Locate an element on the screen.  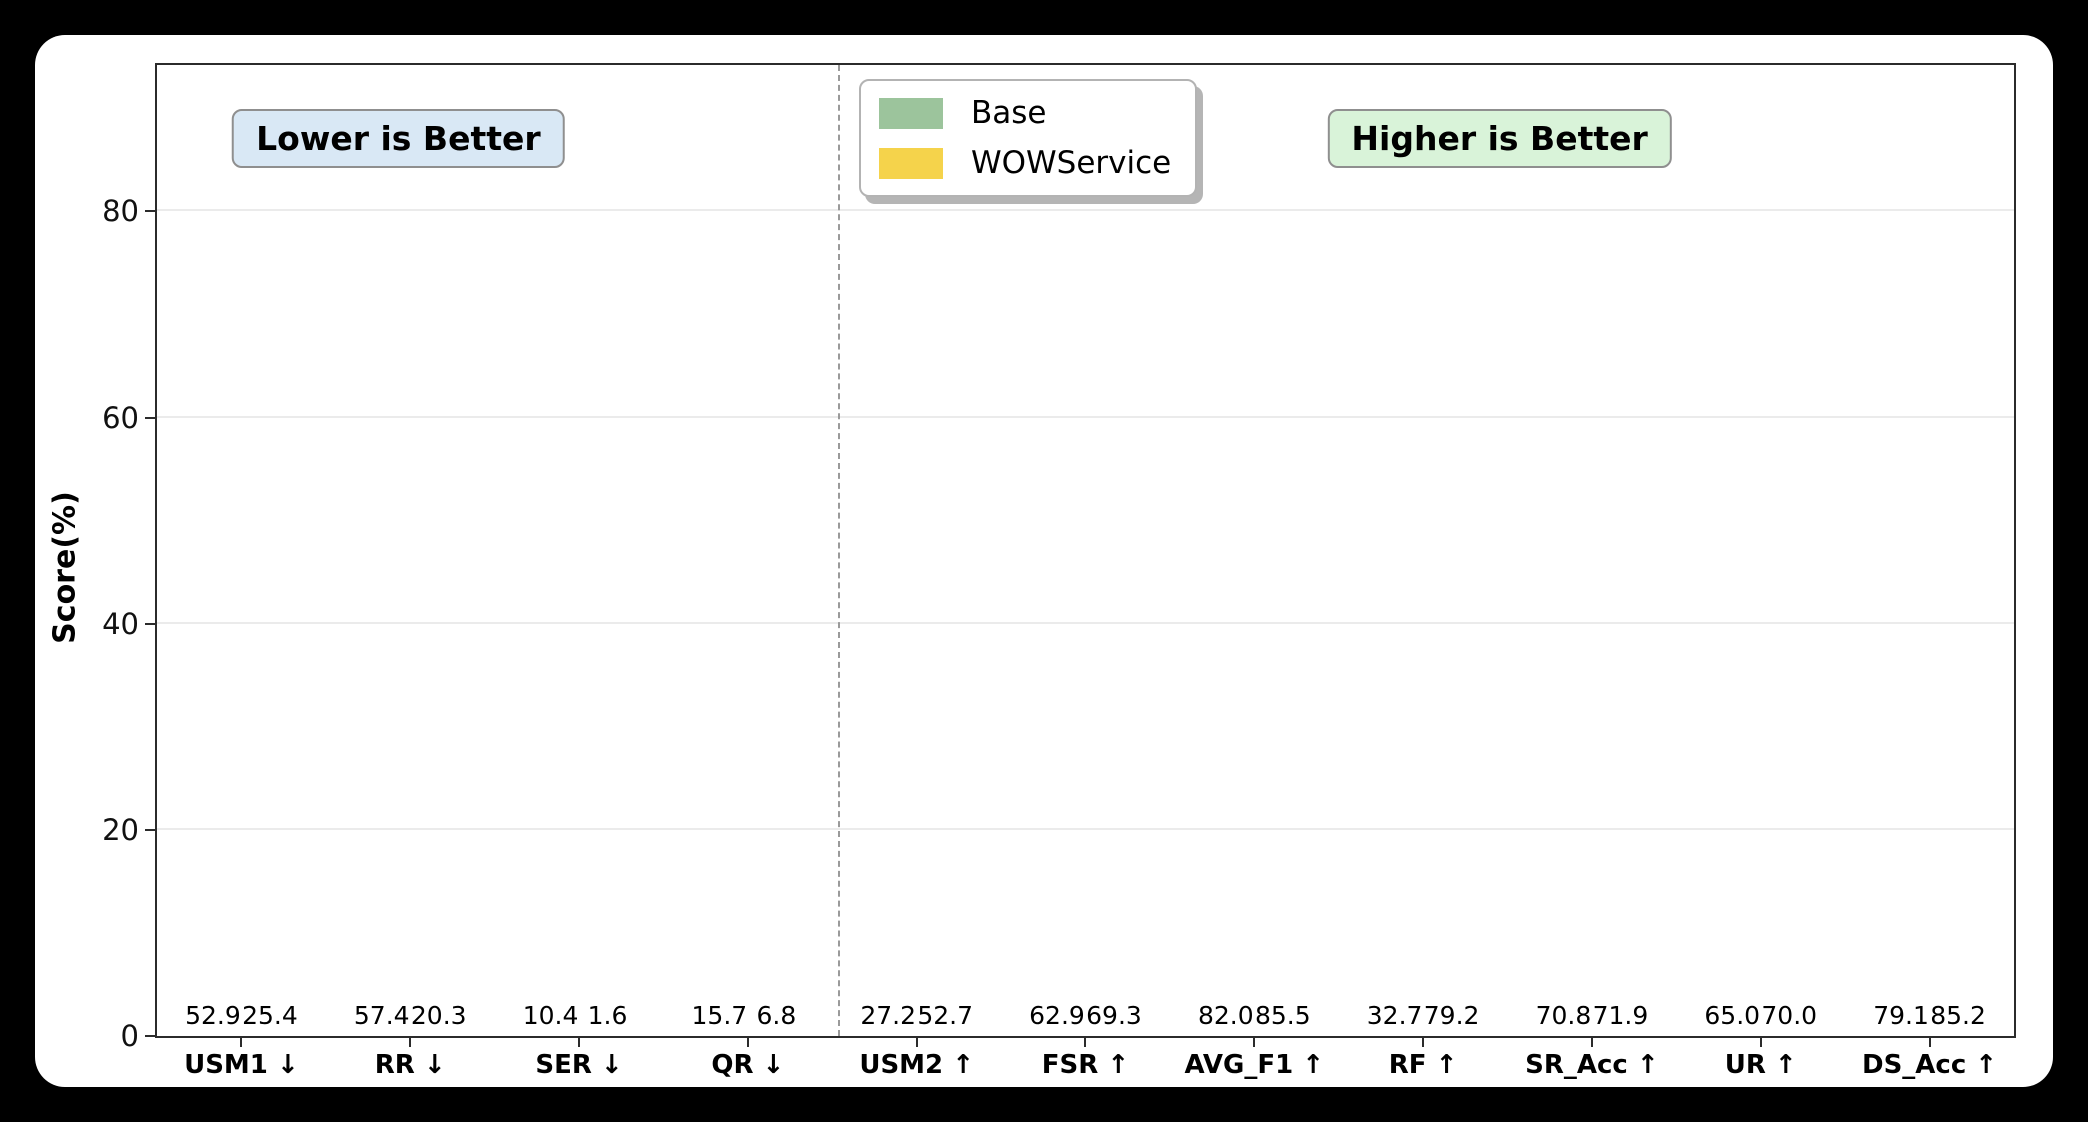
x-tick-label-ser: SER ↓ is located at coordinates (579, 1065).